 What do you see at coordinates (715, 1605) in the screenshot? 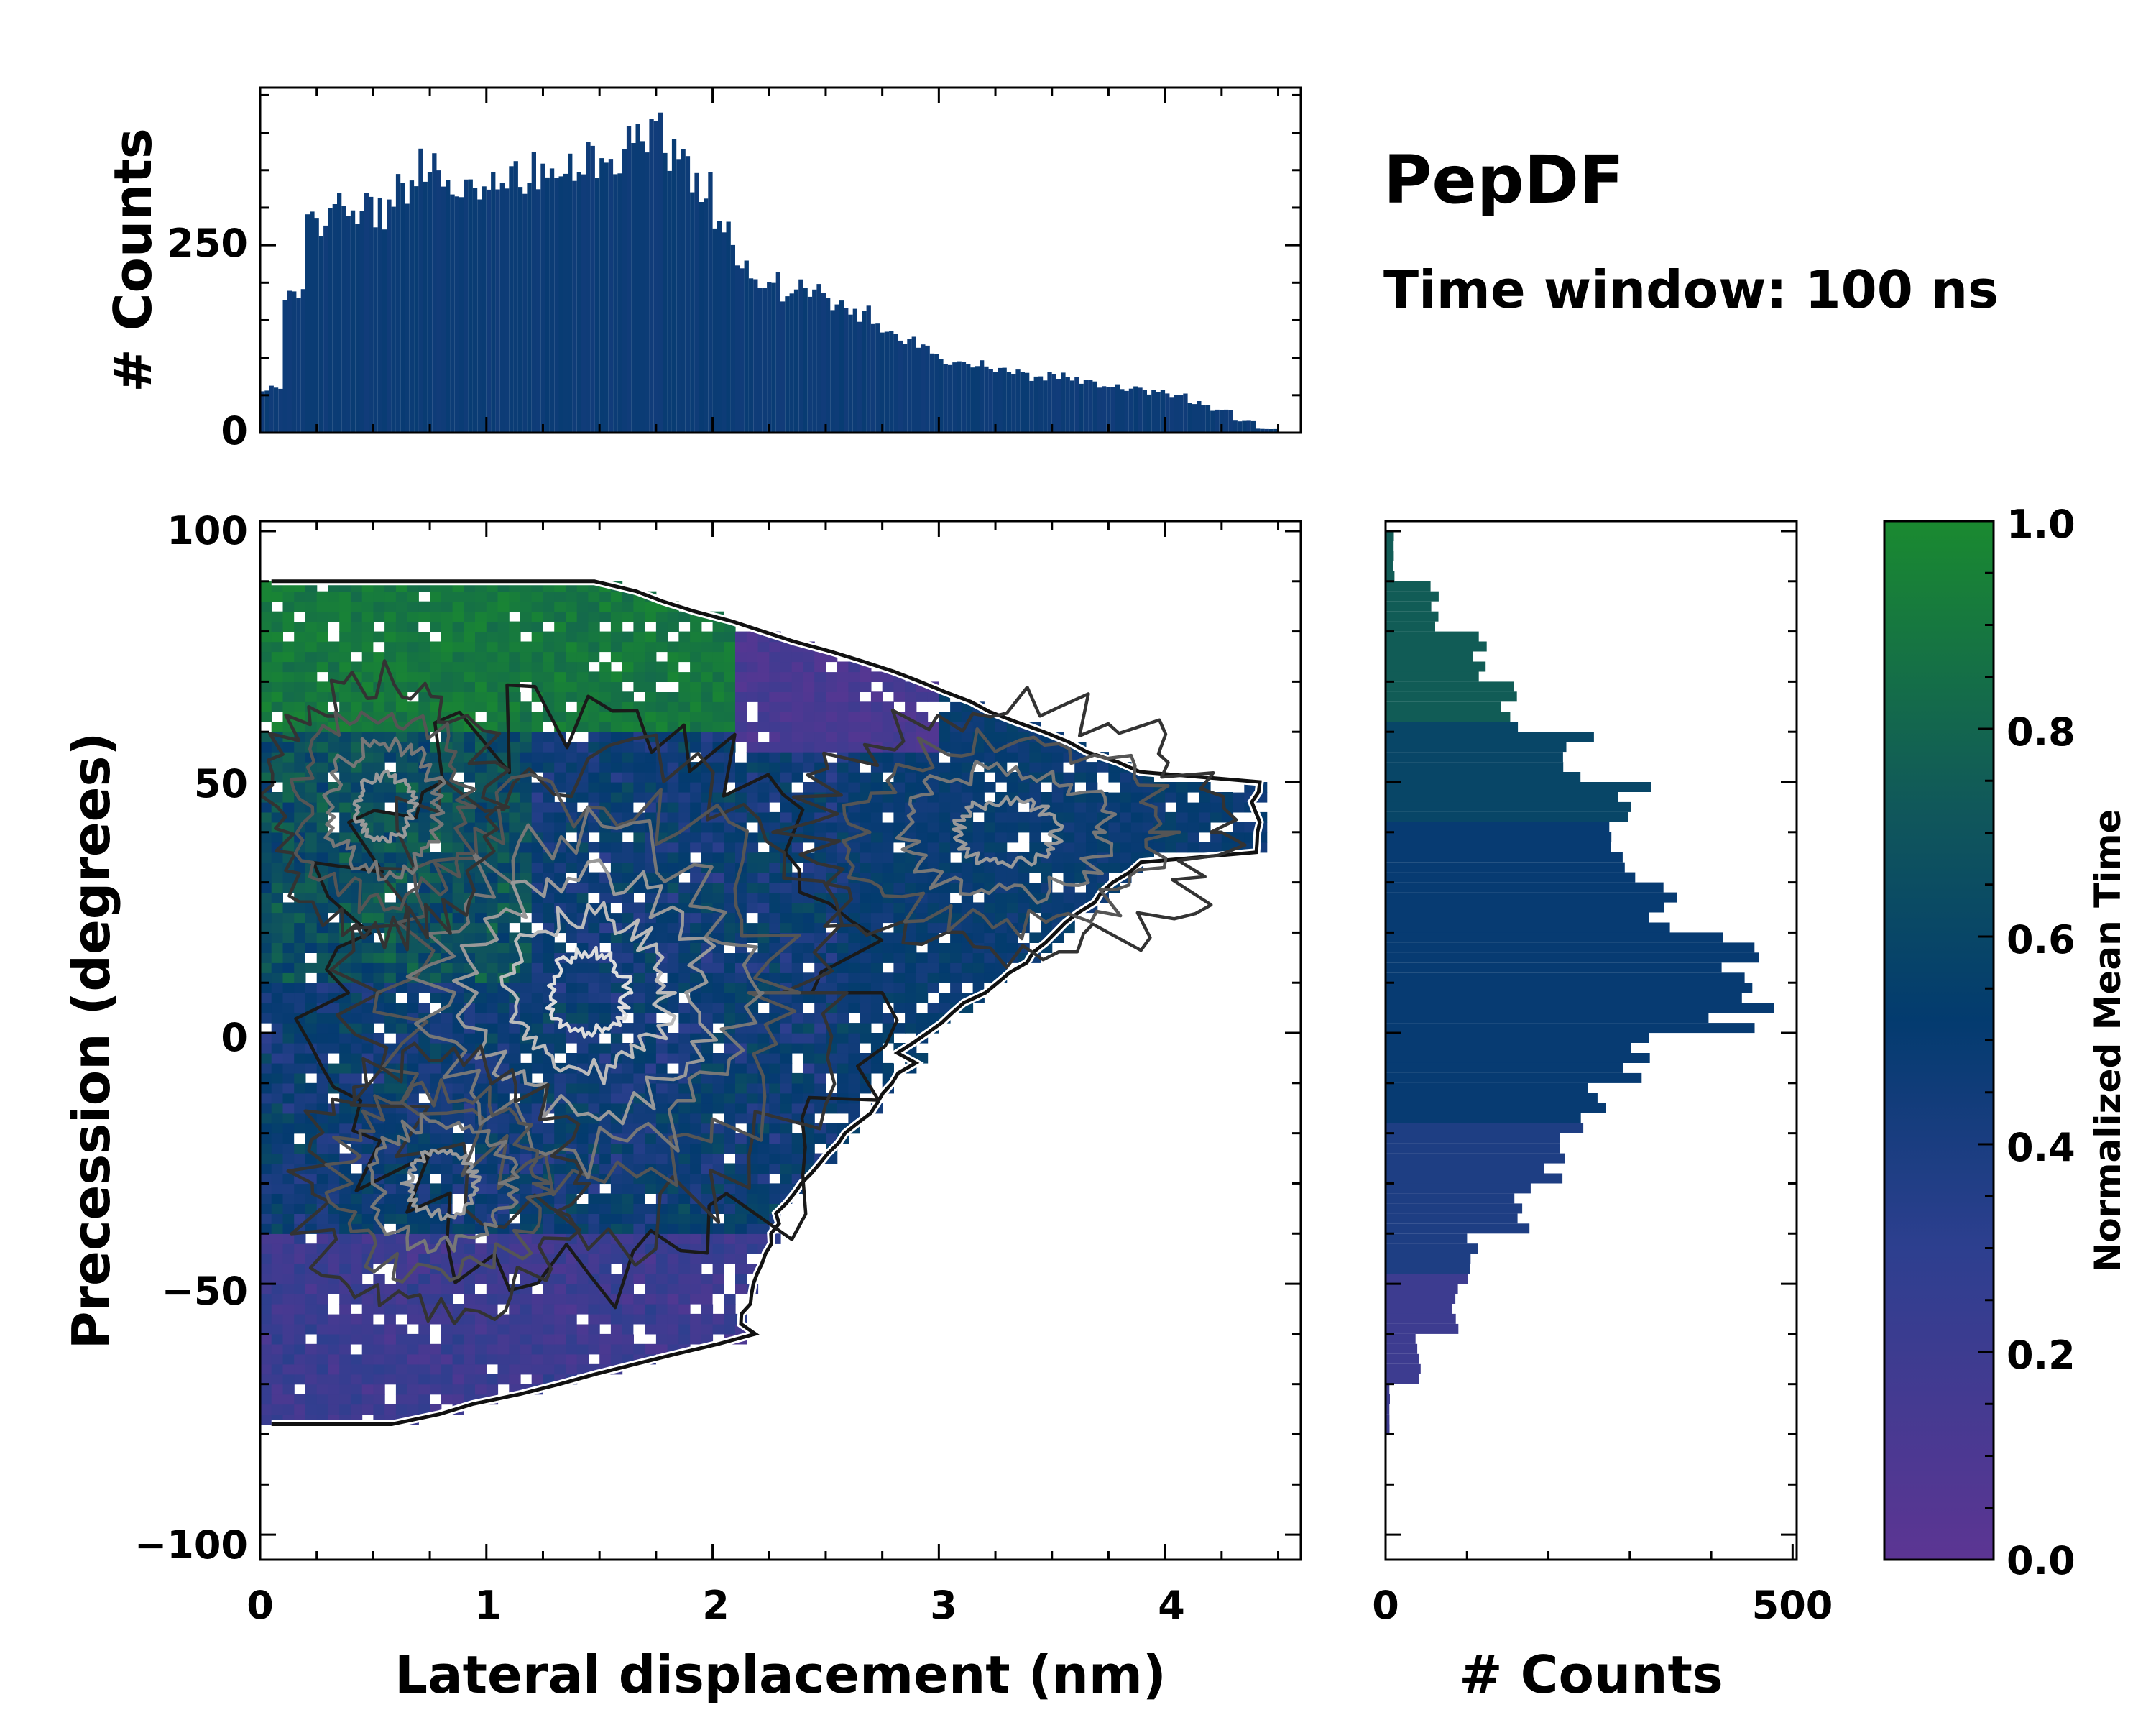
I see `xtick-label-2: 2` at bounding box center [715, 1605].